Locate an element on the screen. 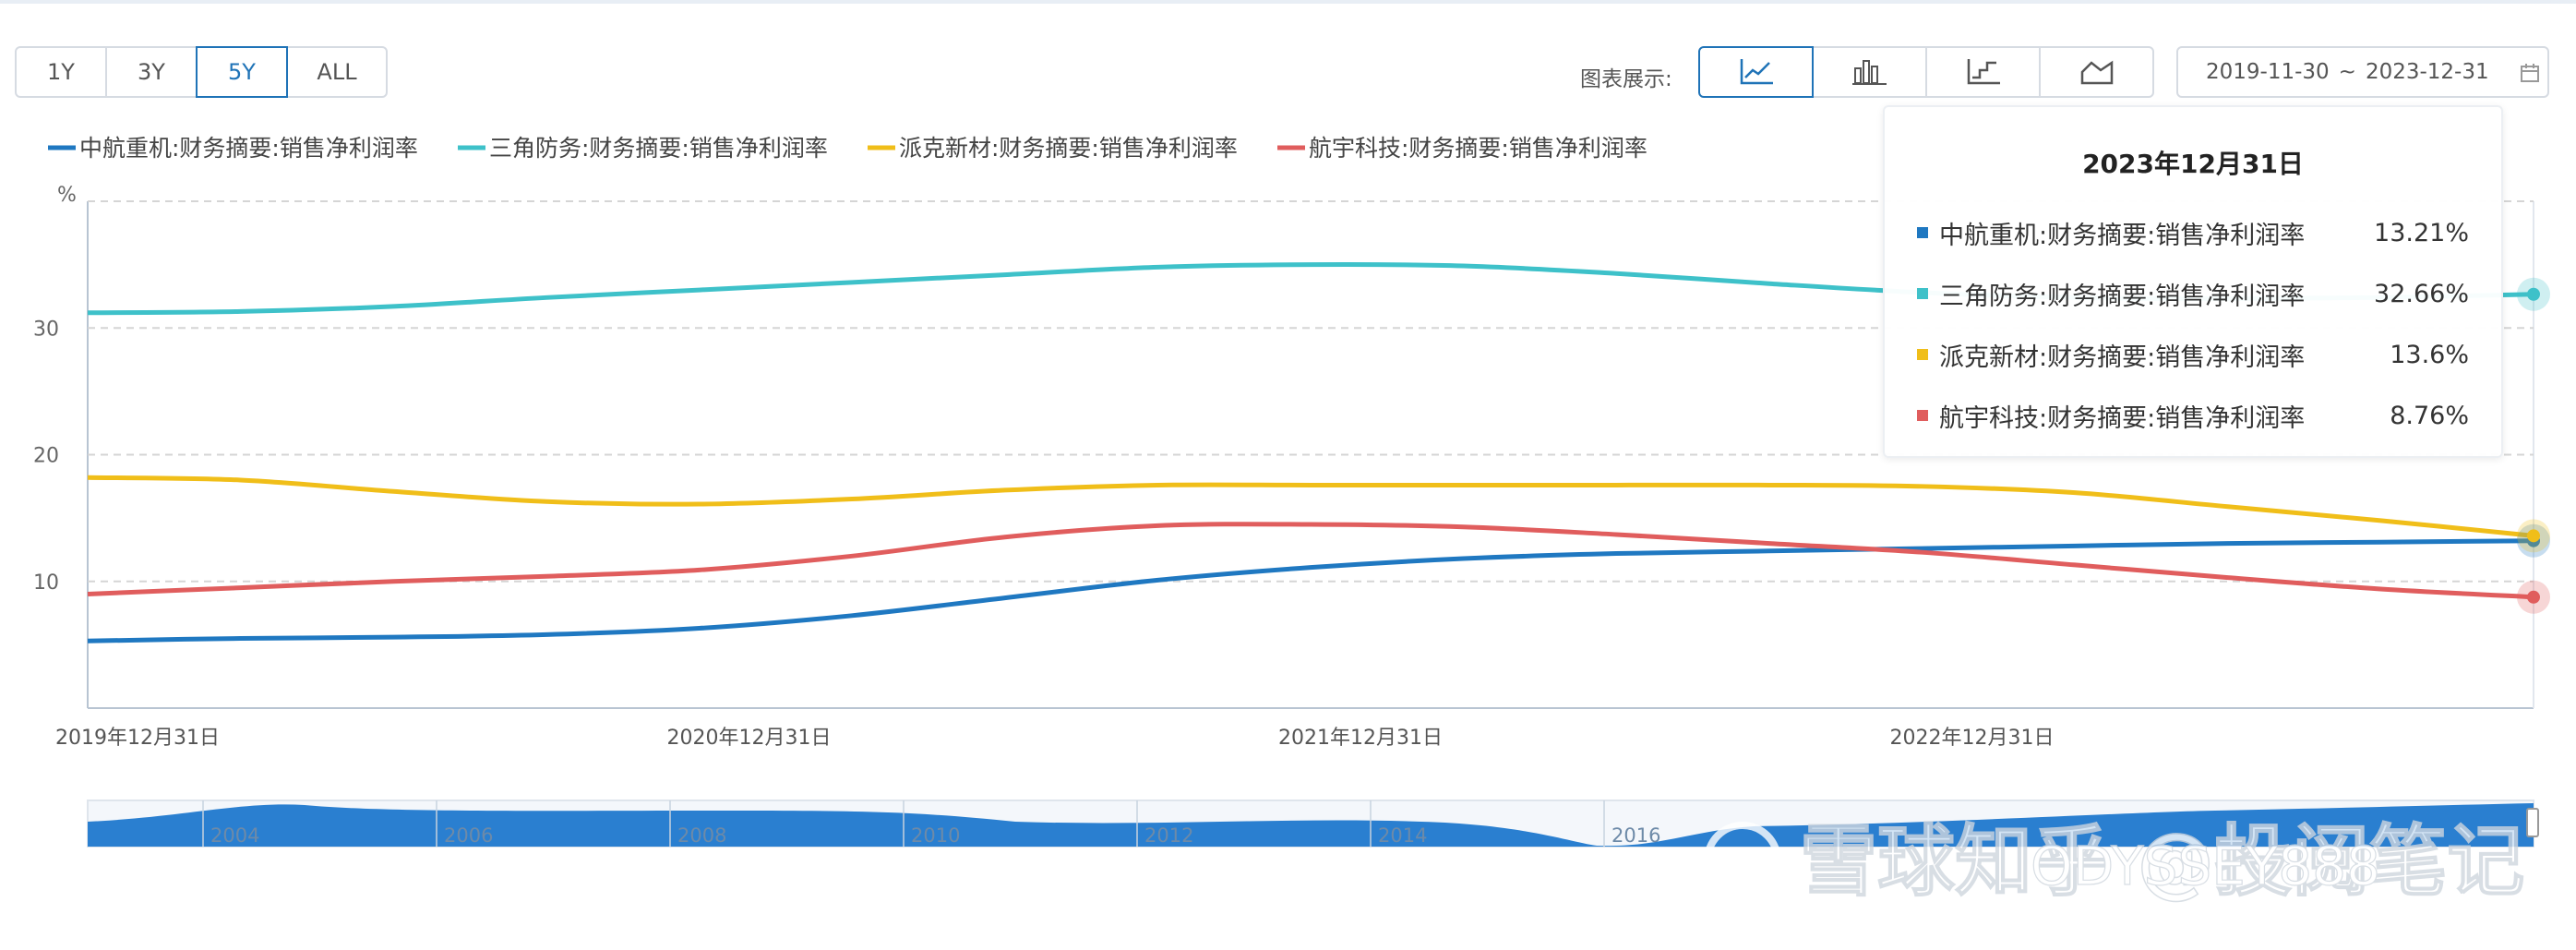  range-button-1y: 1Y is located at coordinates (61, 72).